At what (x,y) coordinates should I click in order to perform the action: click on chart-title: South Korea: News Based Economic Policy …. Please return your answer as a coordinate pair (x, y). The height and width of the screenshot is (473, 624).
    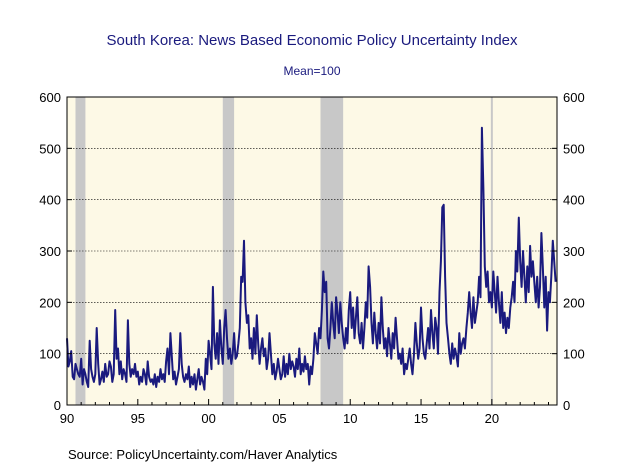
    Looking at the image, I should click on (312, 40).